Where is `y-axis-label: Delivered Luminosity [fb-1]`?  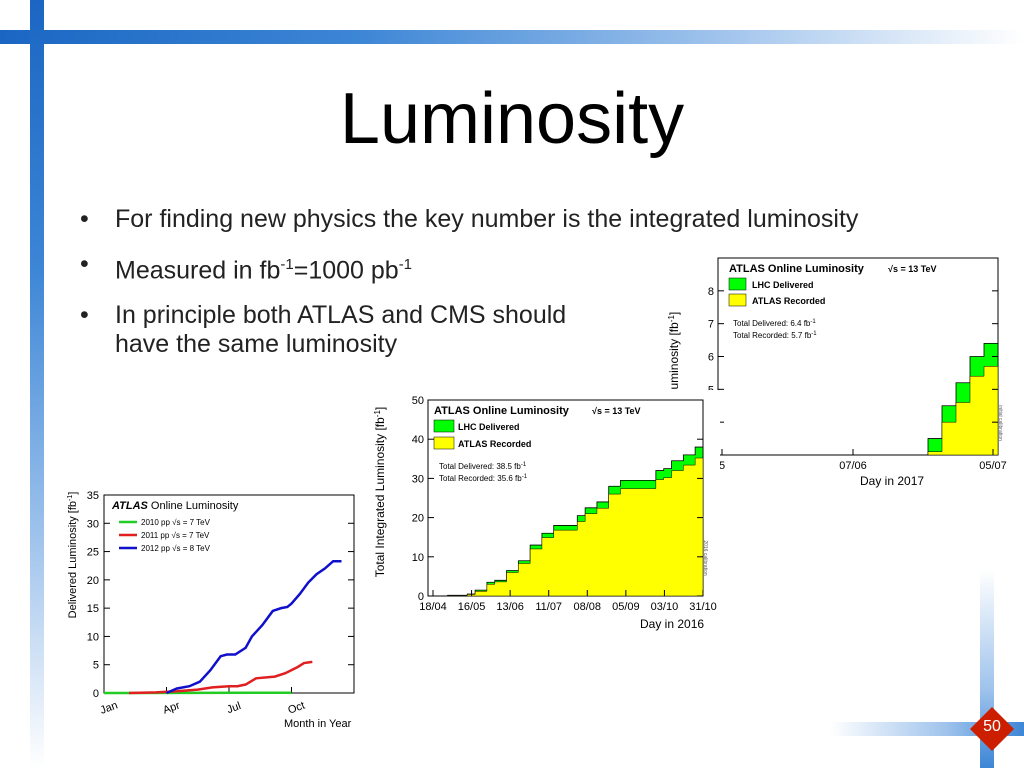
y-axis-label: Delivered Luminosity [fb-1] is located at coordinates (73, 555).